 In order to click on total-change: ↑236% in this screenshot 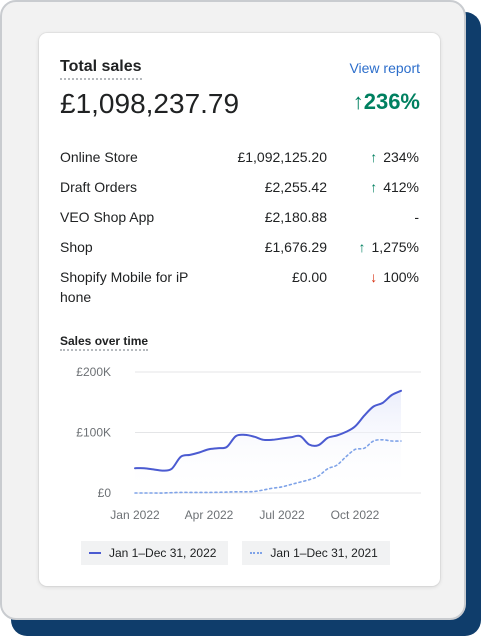, I will do `click(386, 102)`.